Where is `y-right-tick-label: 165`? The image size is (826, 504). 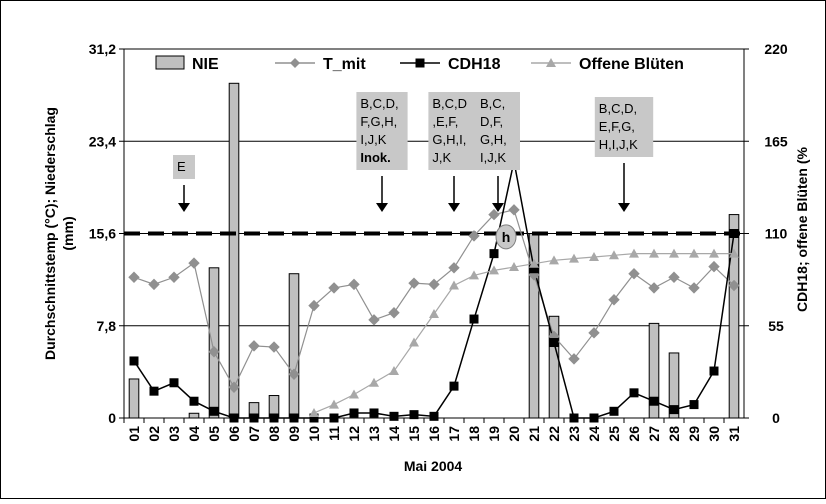
y-right-tick-label: 165 is located at coordinates (776, 141).